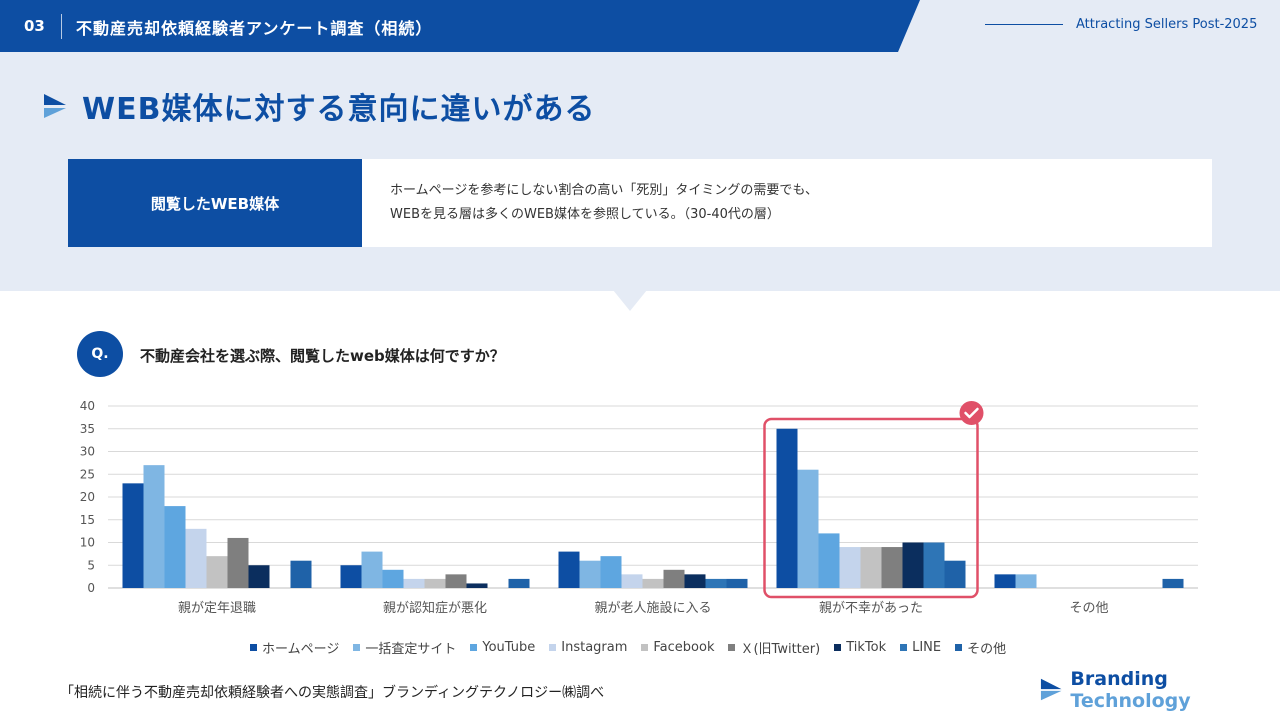  I want to click on legend-label: YouTube, so click(509, 647).